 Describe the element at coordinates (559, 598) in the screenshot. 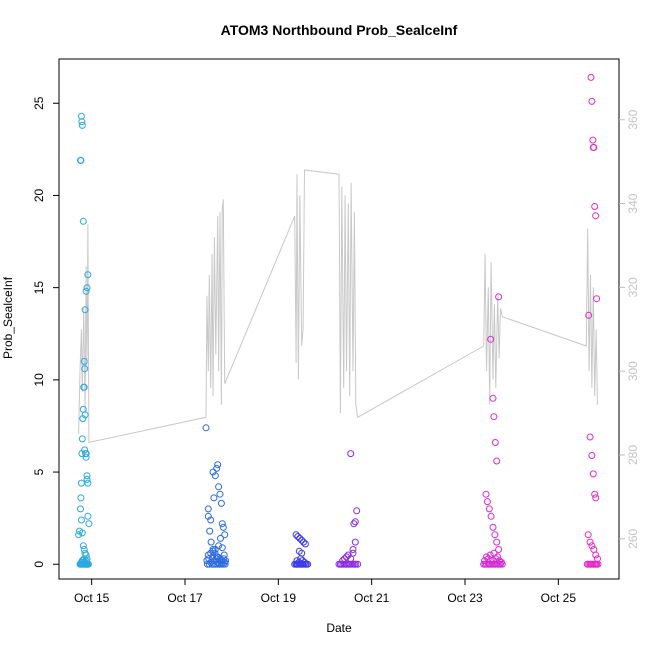

I see `x-tick-label: Oct 25` at that location.